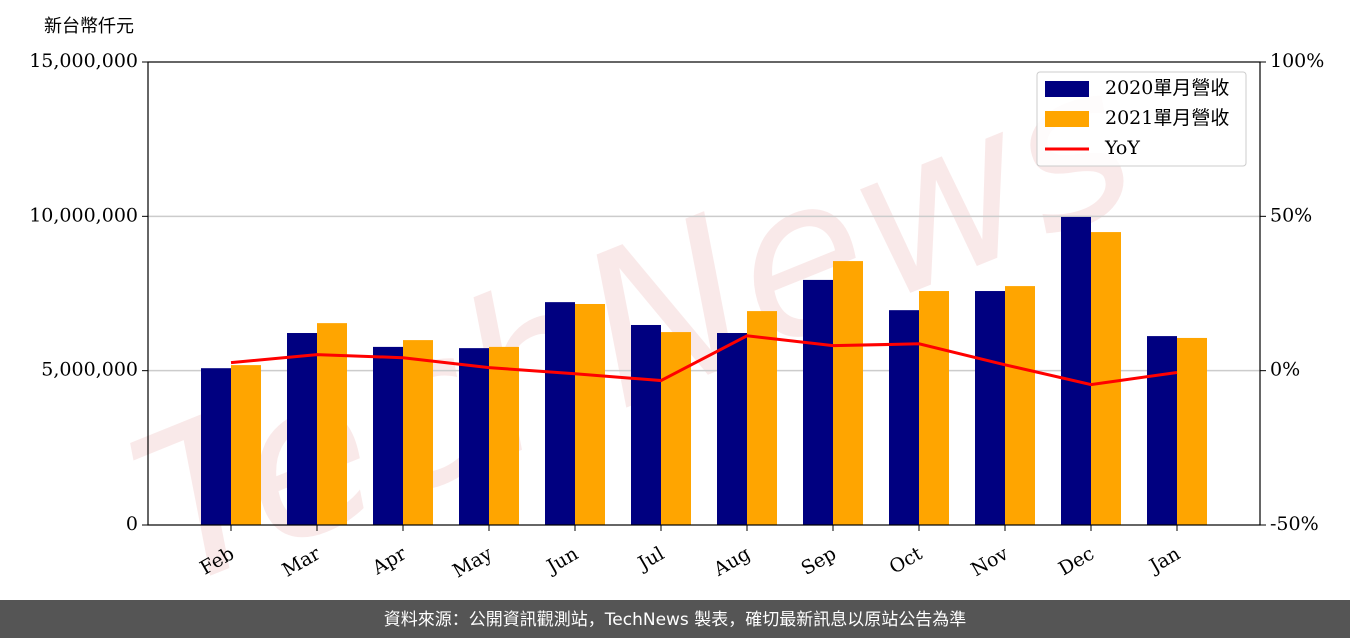 The image size is (1350, 638). Describe the element at coordinates (83, 61) in the screenshot. I see `y-tick-label: 15,000,000` at that location.